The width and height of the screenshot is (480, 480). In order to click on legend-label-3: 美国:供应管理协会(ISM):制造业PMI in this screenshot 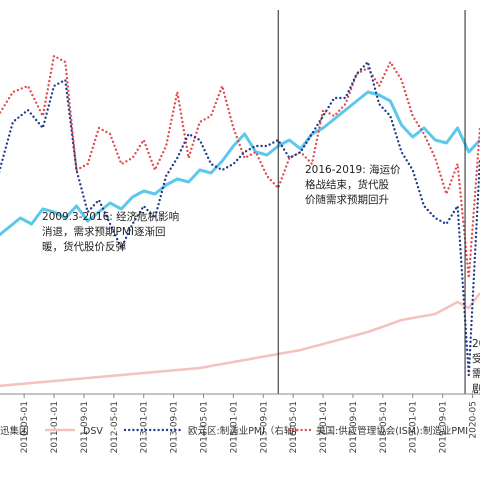, I will do `click(392, 431)`.